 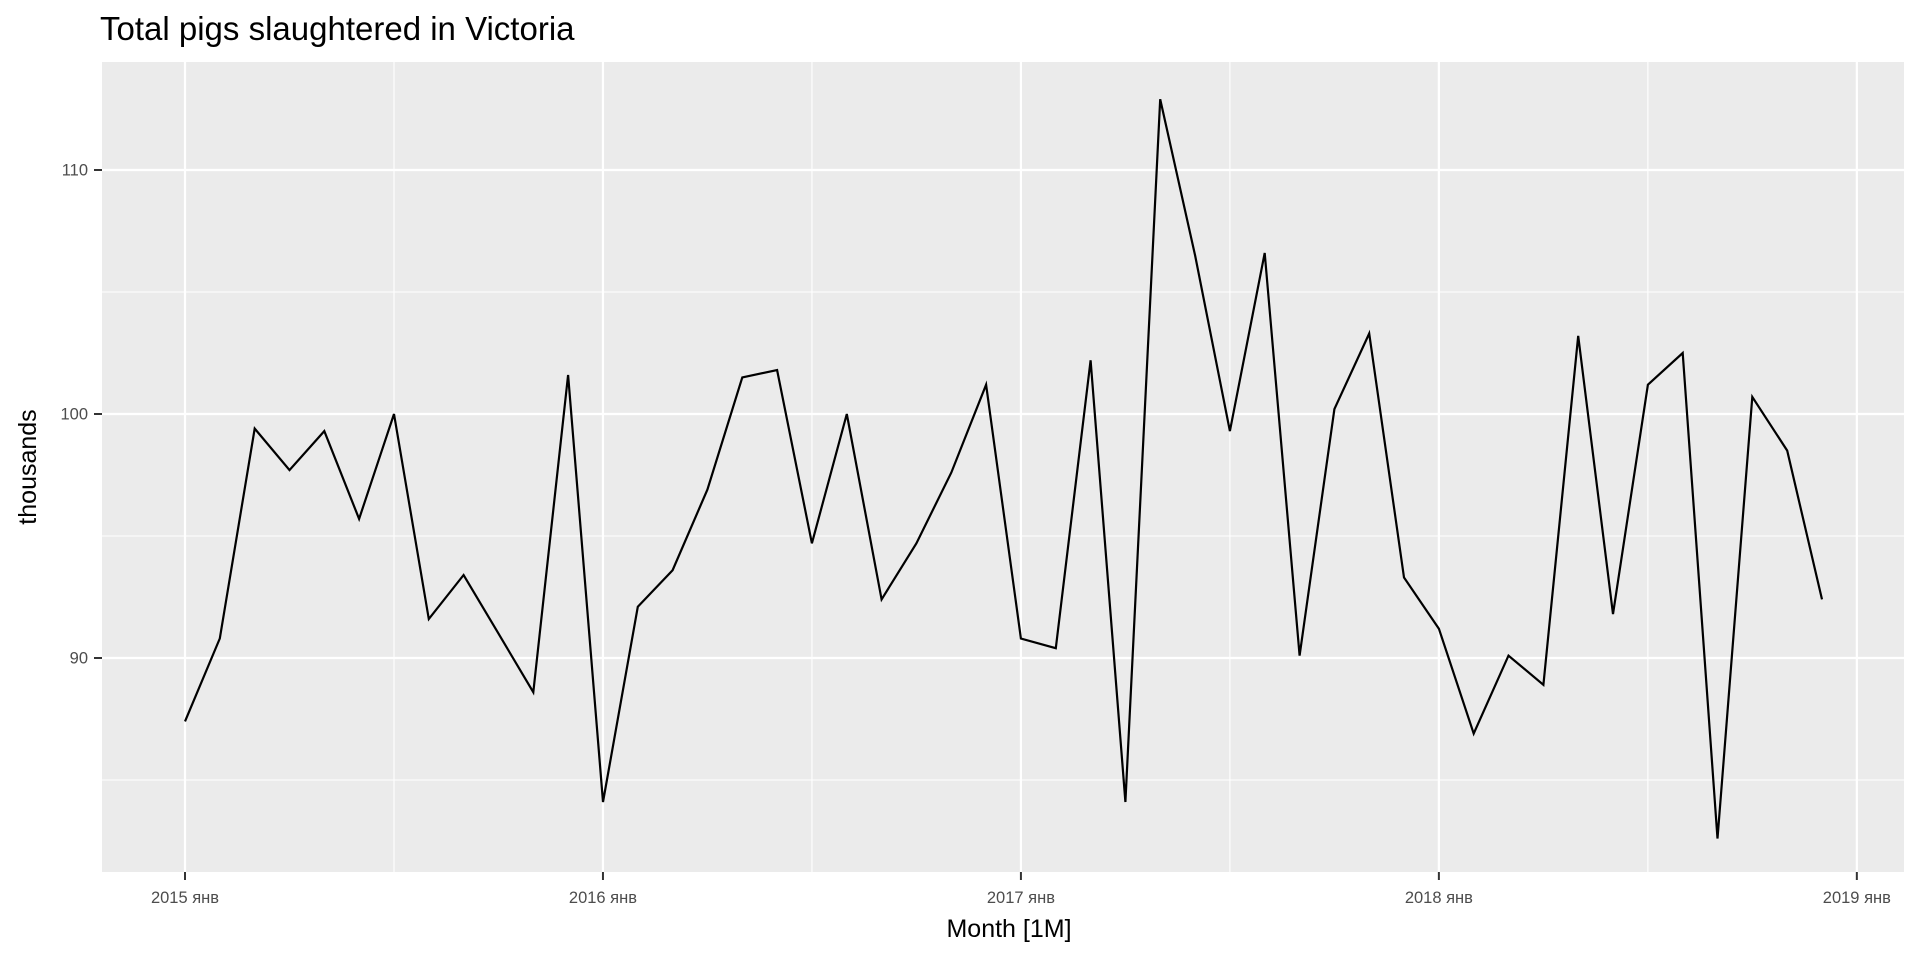 I want to click on chart-title: Total pigs slaughtered in Victoria, so click(x=337, y=28).